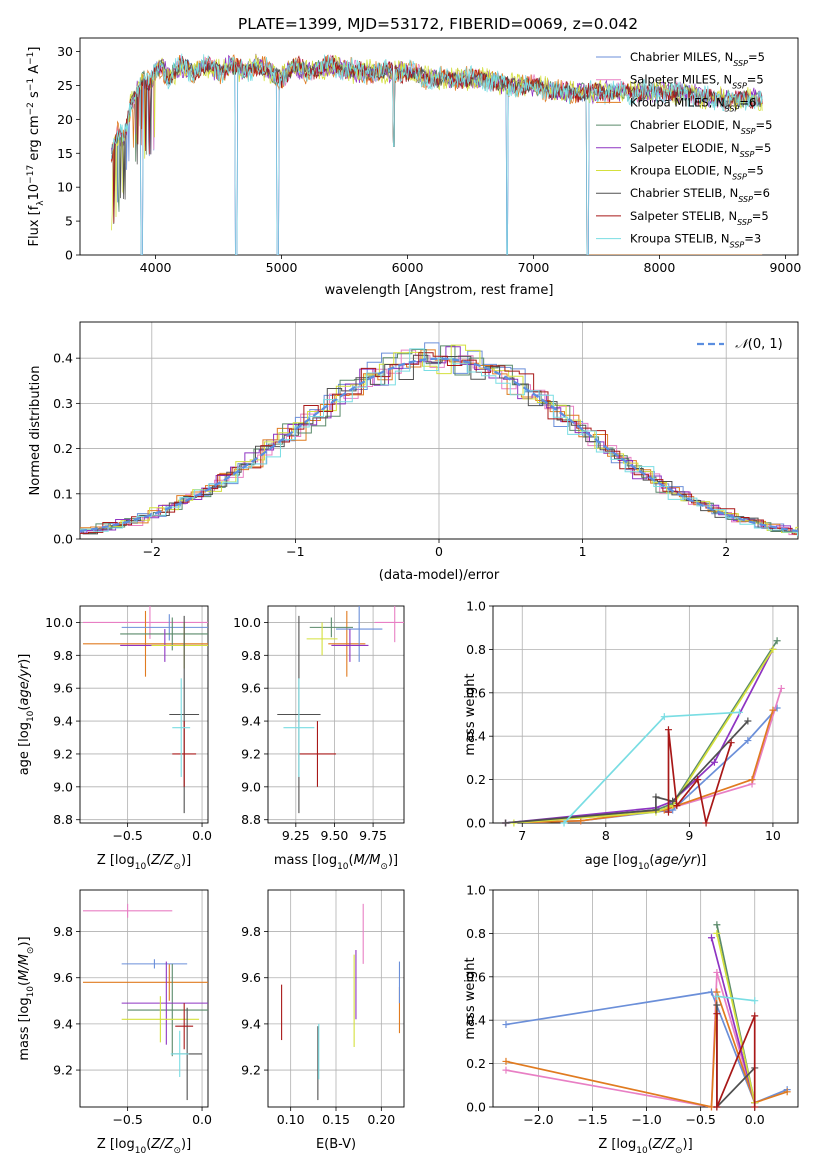  I want to click on legend-model-name: Chabrier STELIB, N, so click(684, 193).